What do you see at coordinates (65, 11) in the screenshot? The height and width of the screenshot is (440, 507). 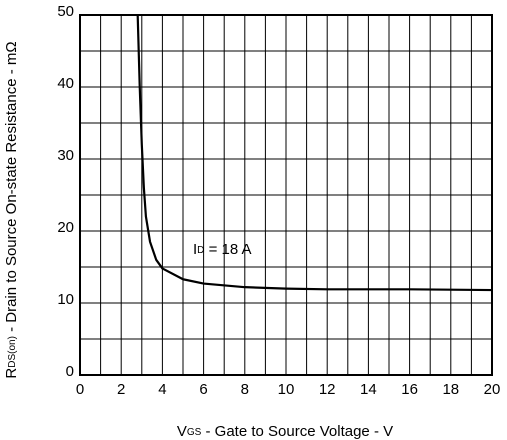 I see `y-tick-label: 50` at bounding box center [65, 11].